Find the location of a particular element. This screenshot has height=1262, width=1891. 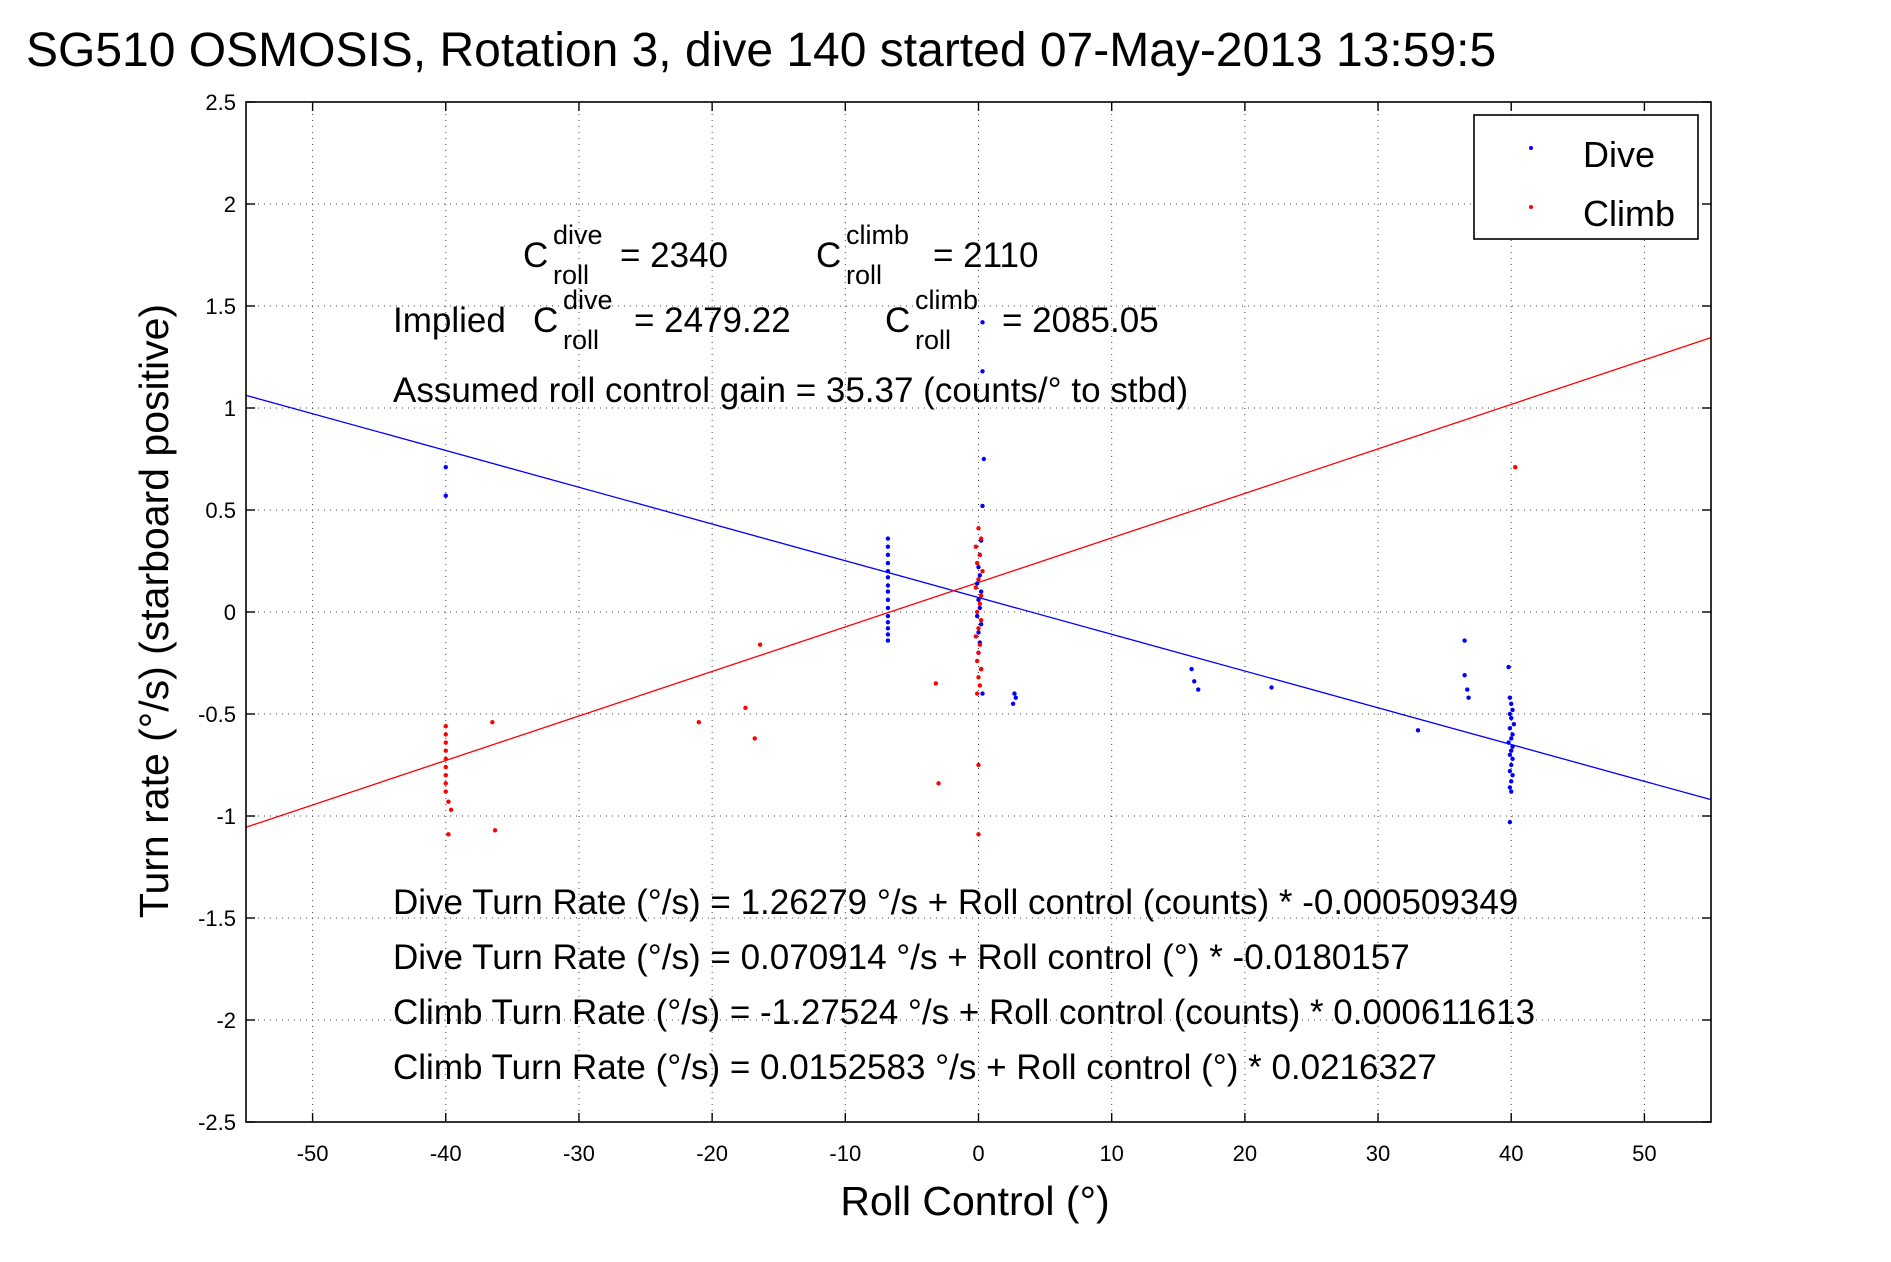

implied-dive-sub: roll is located at coordinates (581, 340).